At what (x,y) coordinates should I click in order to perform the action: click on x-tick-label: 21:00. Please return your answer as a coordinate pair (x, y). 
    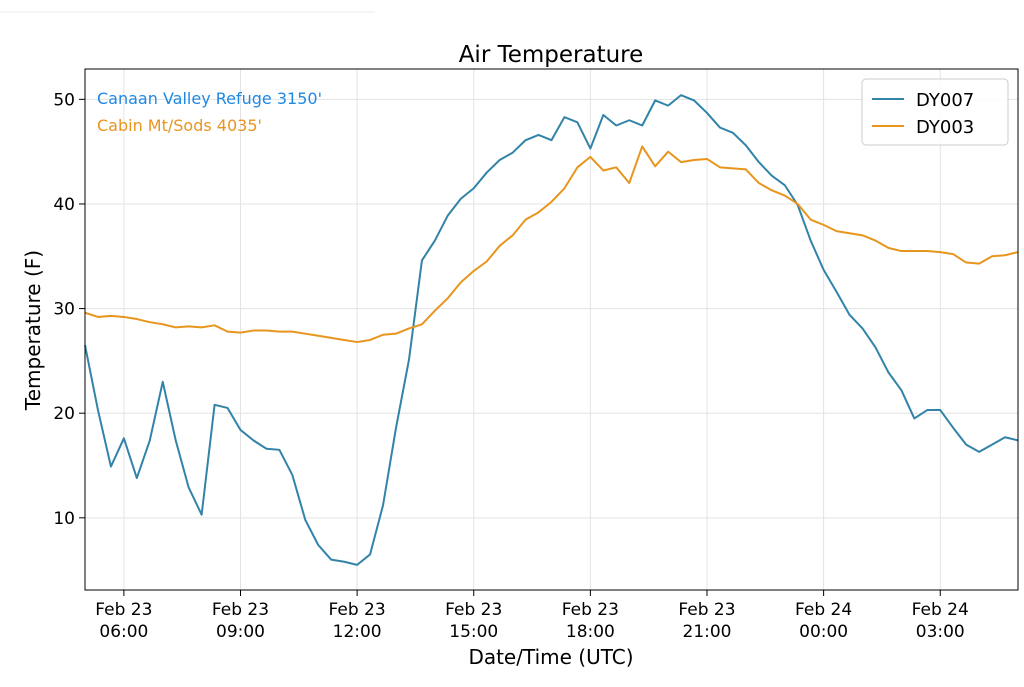
    Looking at the image, I should click on (707, 632).